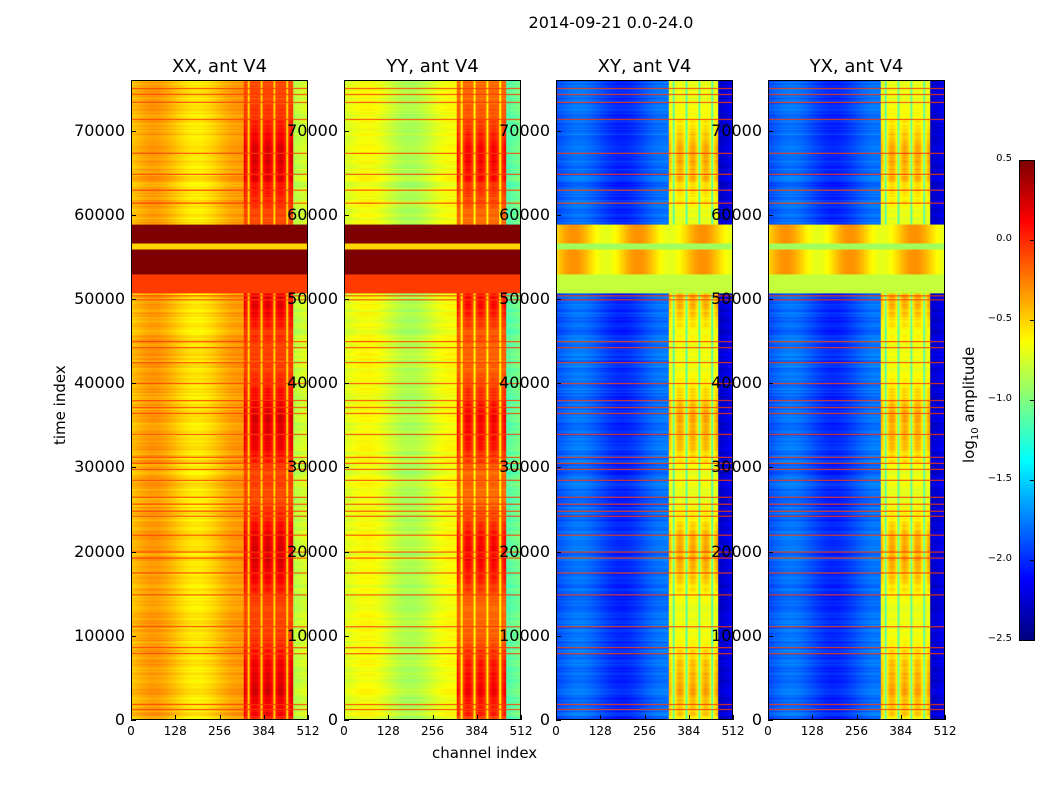 Image resolution: width=1050 pixels, height=800 pixels. I want to click on x-tick-label: 512, so click(308, 731).